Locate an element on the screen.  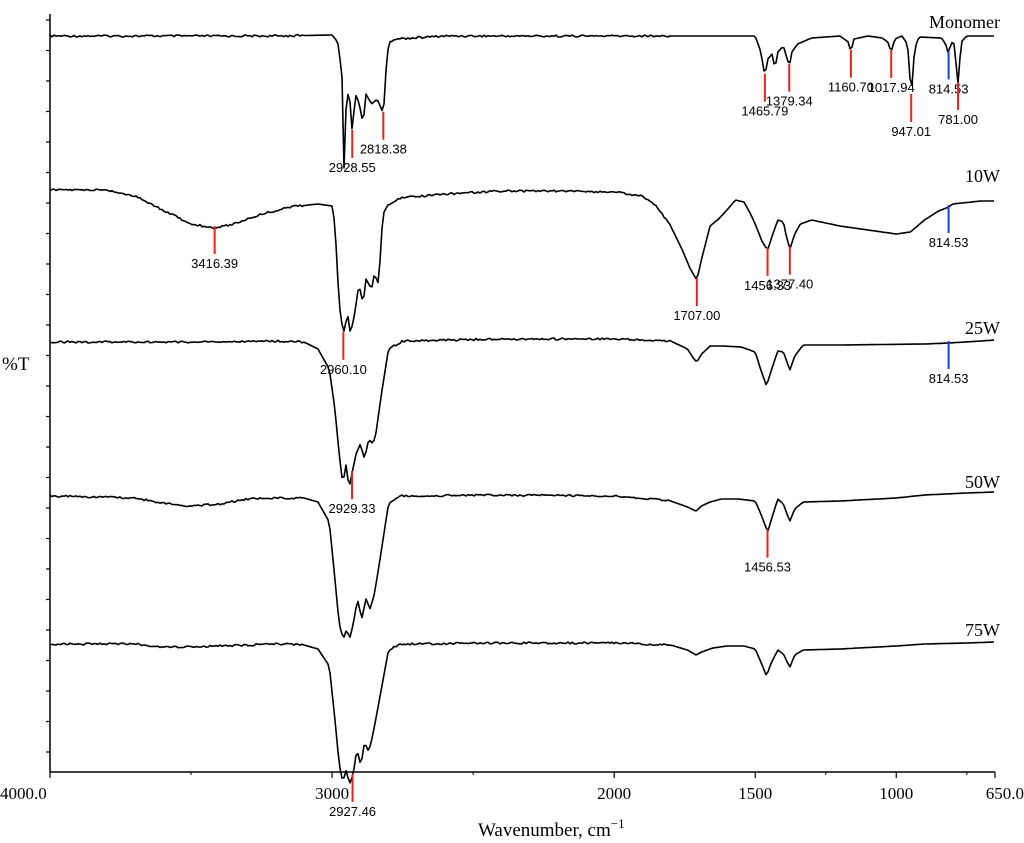
series-label: 10W is located at coordinates (982, 176).